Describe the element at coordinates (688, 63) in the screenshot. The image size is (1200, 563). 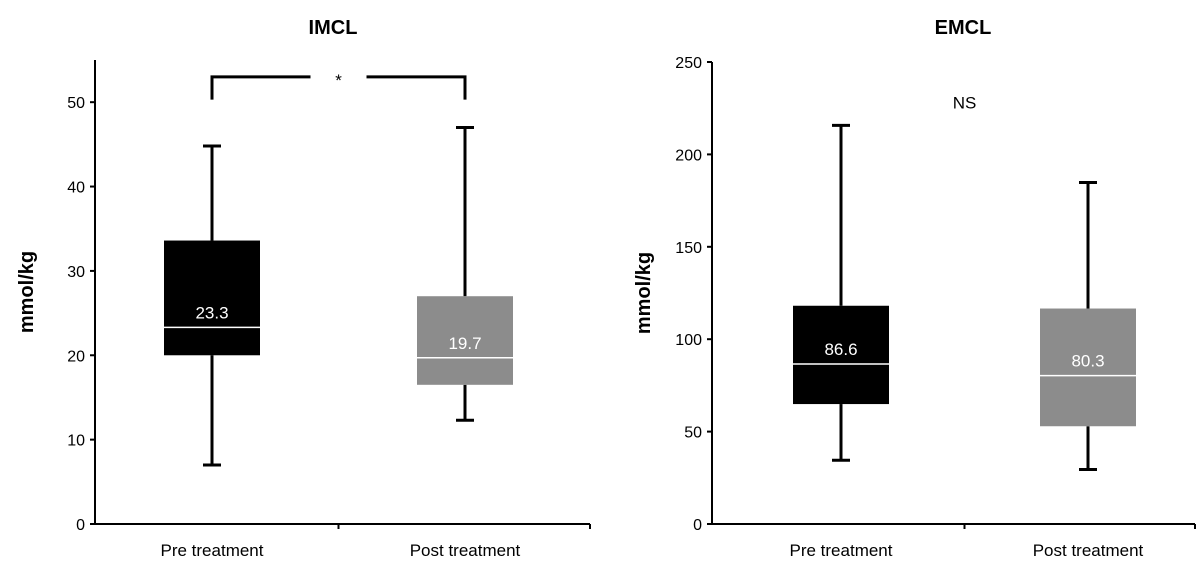
I see `y-tick-label: 250` at that location.